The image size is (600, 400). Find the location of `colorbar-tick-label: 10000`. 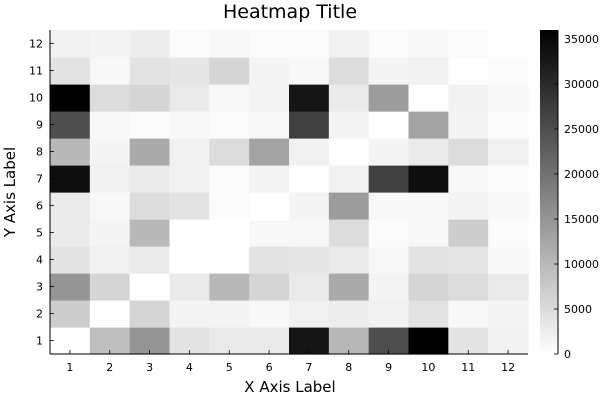

colorbar-tick-label: 10000 is located at coordinates (581, 264).